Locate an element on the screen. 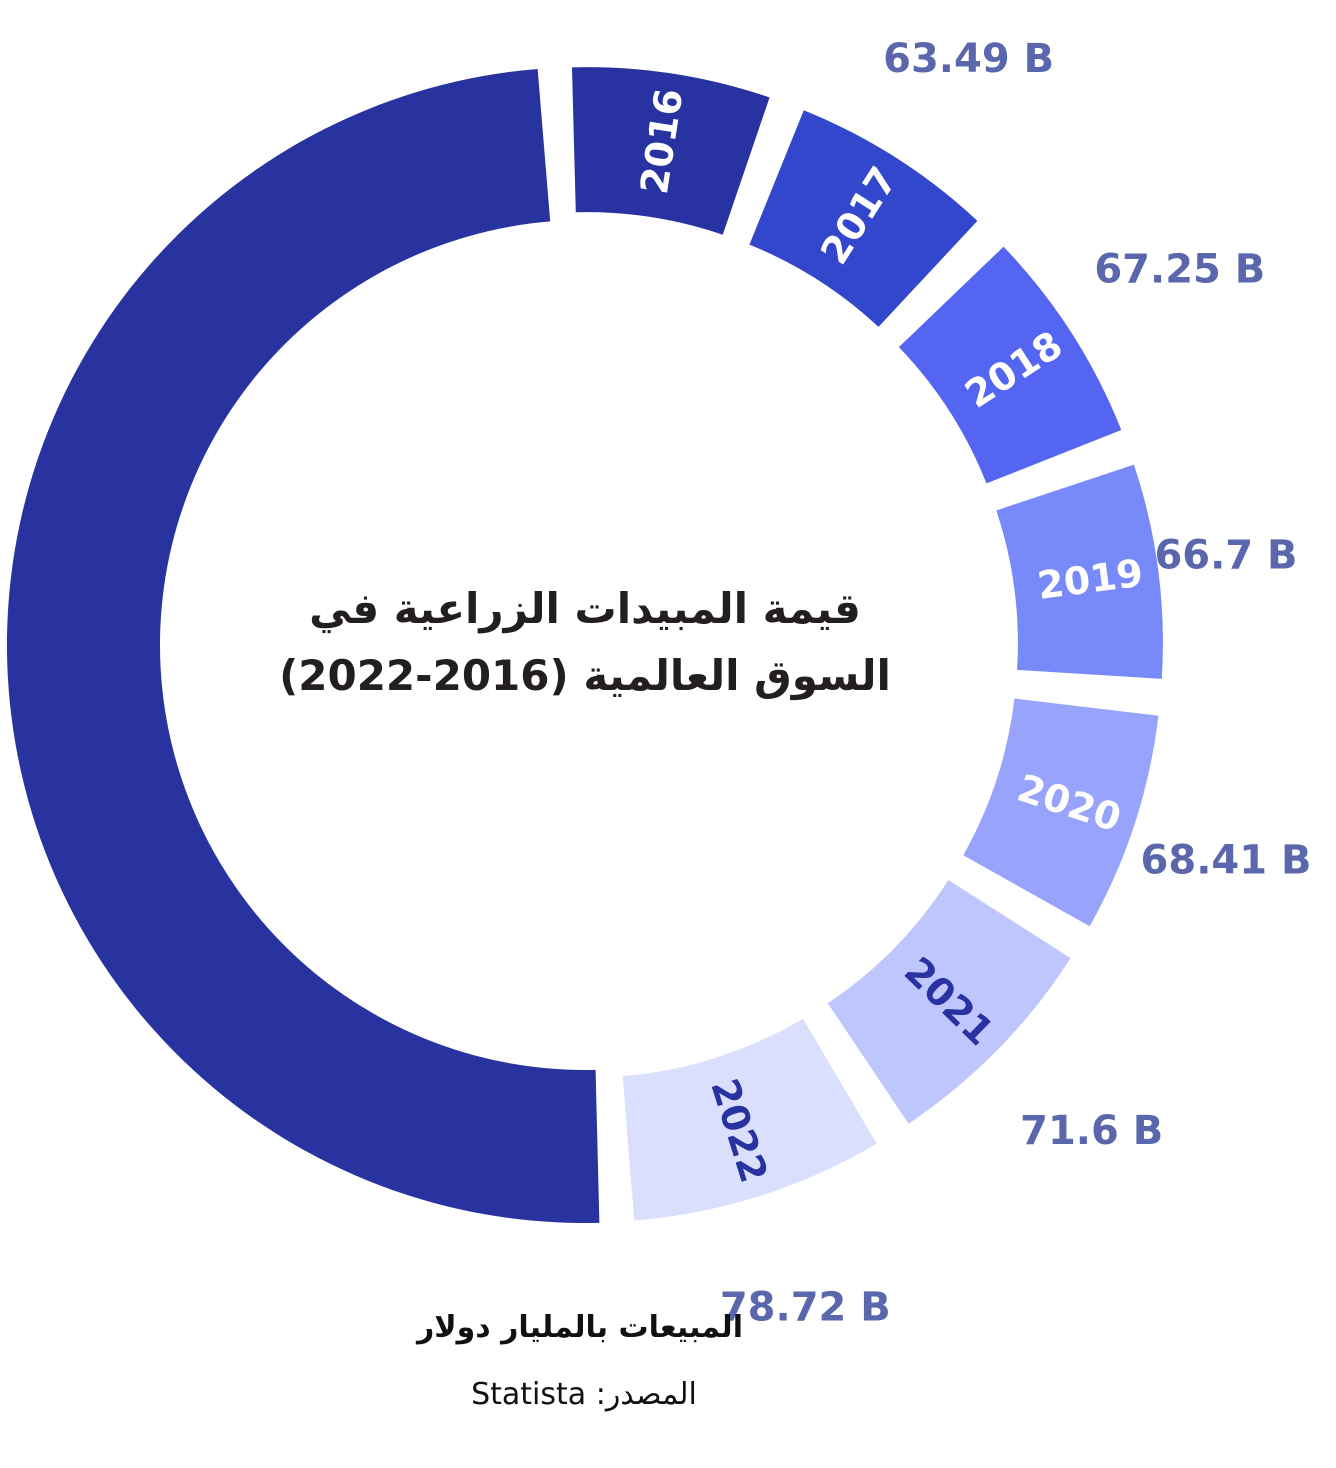  donut-segment-2018 is located at coordinates (1010, 365).